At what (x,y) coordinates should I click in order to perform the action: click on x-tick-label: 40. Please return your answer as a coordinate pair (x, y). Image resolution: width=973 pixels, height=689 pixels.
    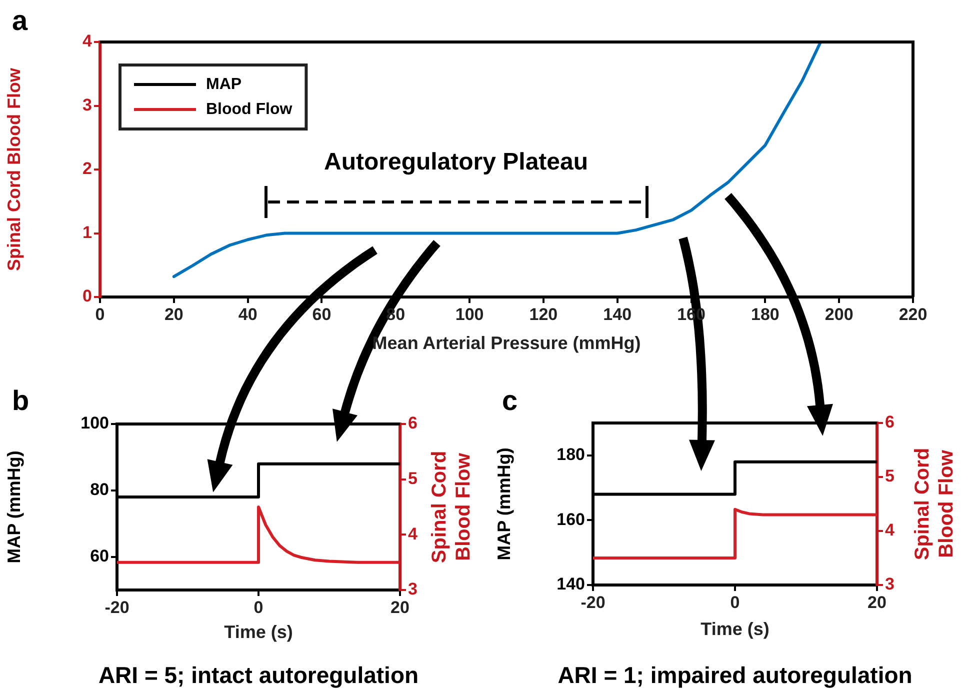
    Looking at the image, I should click on (248, 314).